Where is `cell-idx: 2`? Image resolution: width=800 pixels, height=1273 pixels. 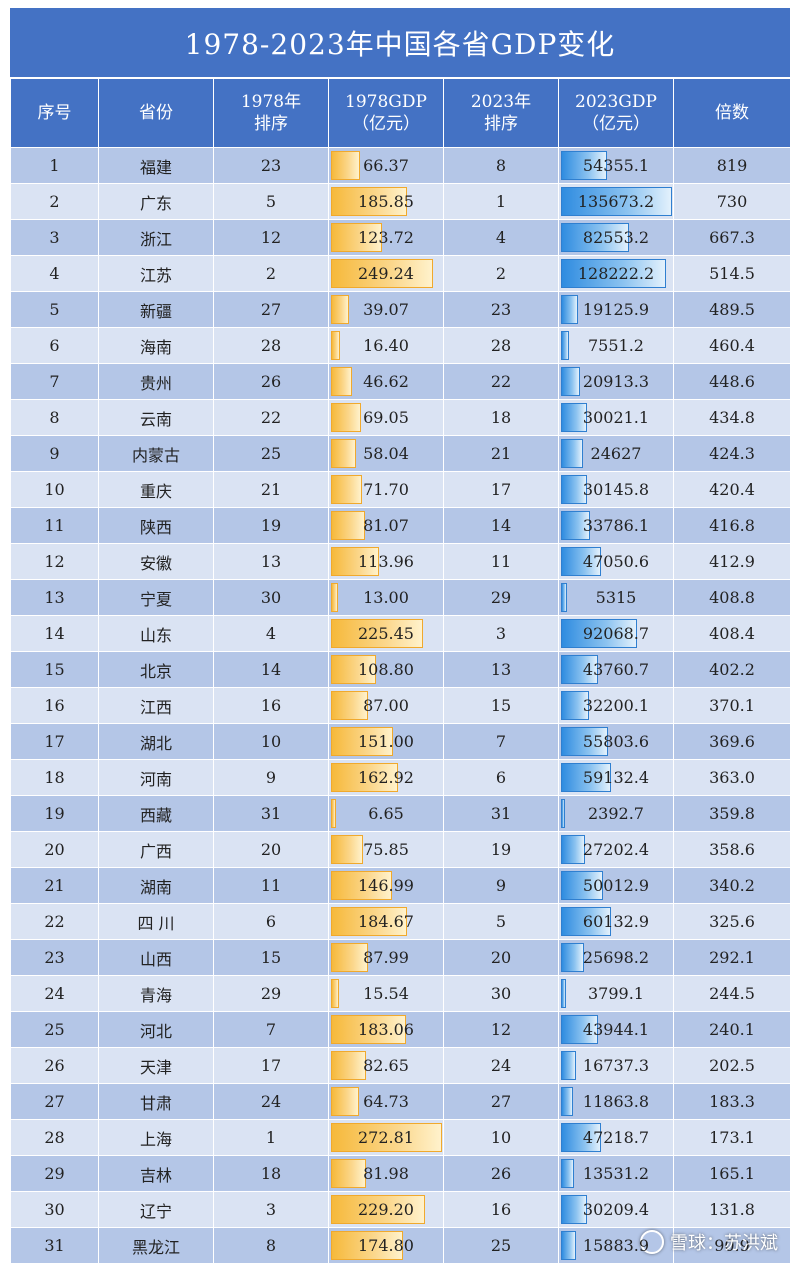
cell-idx: 2 is located at coordinates (54, 201).